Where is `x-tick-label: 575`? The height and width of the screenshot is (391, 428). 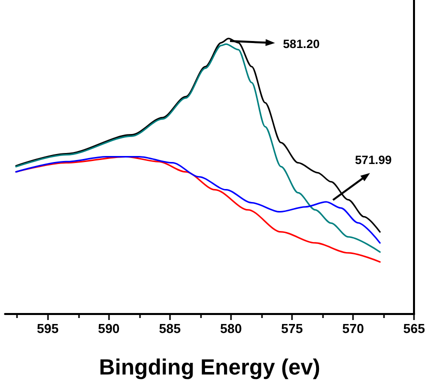 x-tick-label: 575 is located at coordinates (292, 328).